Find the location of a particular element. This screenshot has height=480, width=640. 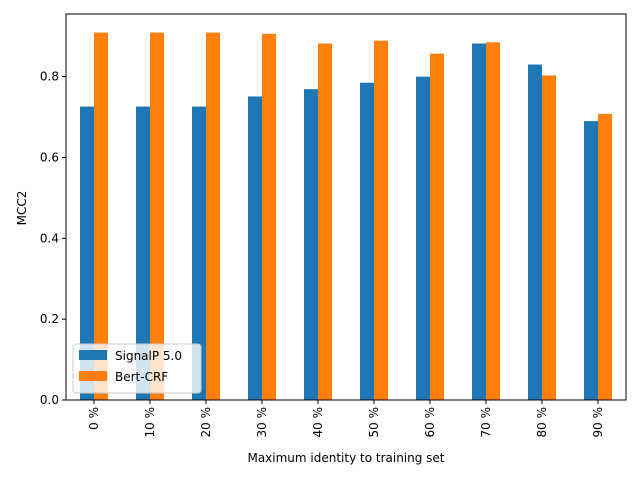

x-axis-label: Maximum identity to training set is located at coordinates (345, 458).